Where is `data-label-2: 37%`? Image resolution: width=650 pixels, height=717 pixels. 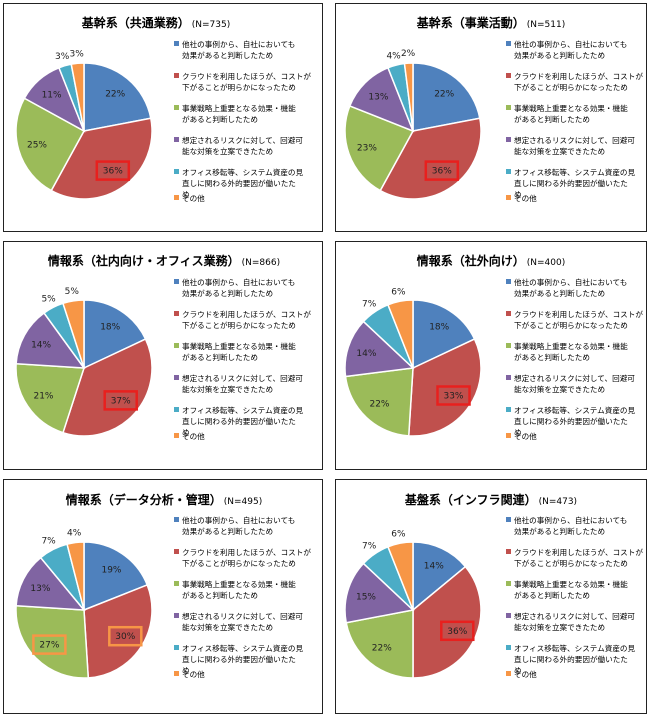
data-label-2: 37% is located at coordinates (121, 401).